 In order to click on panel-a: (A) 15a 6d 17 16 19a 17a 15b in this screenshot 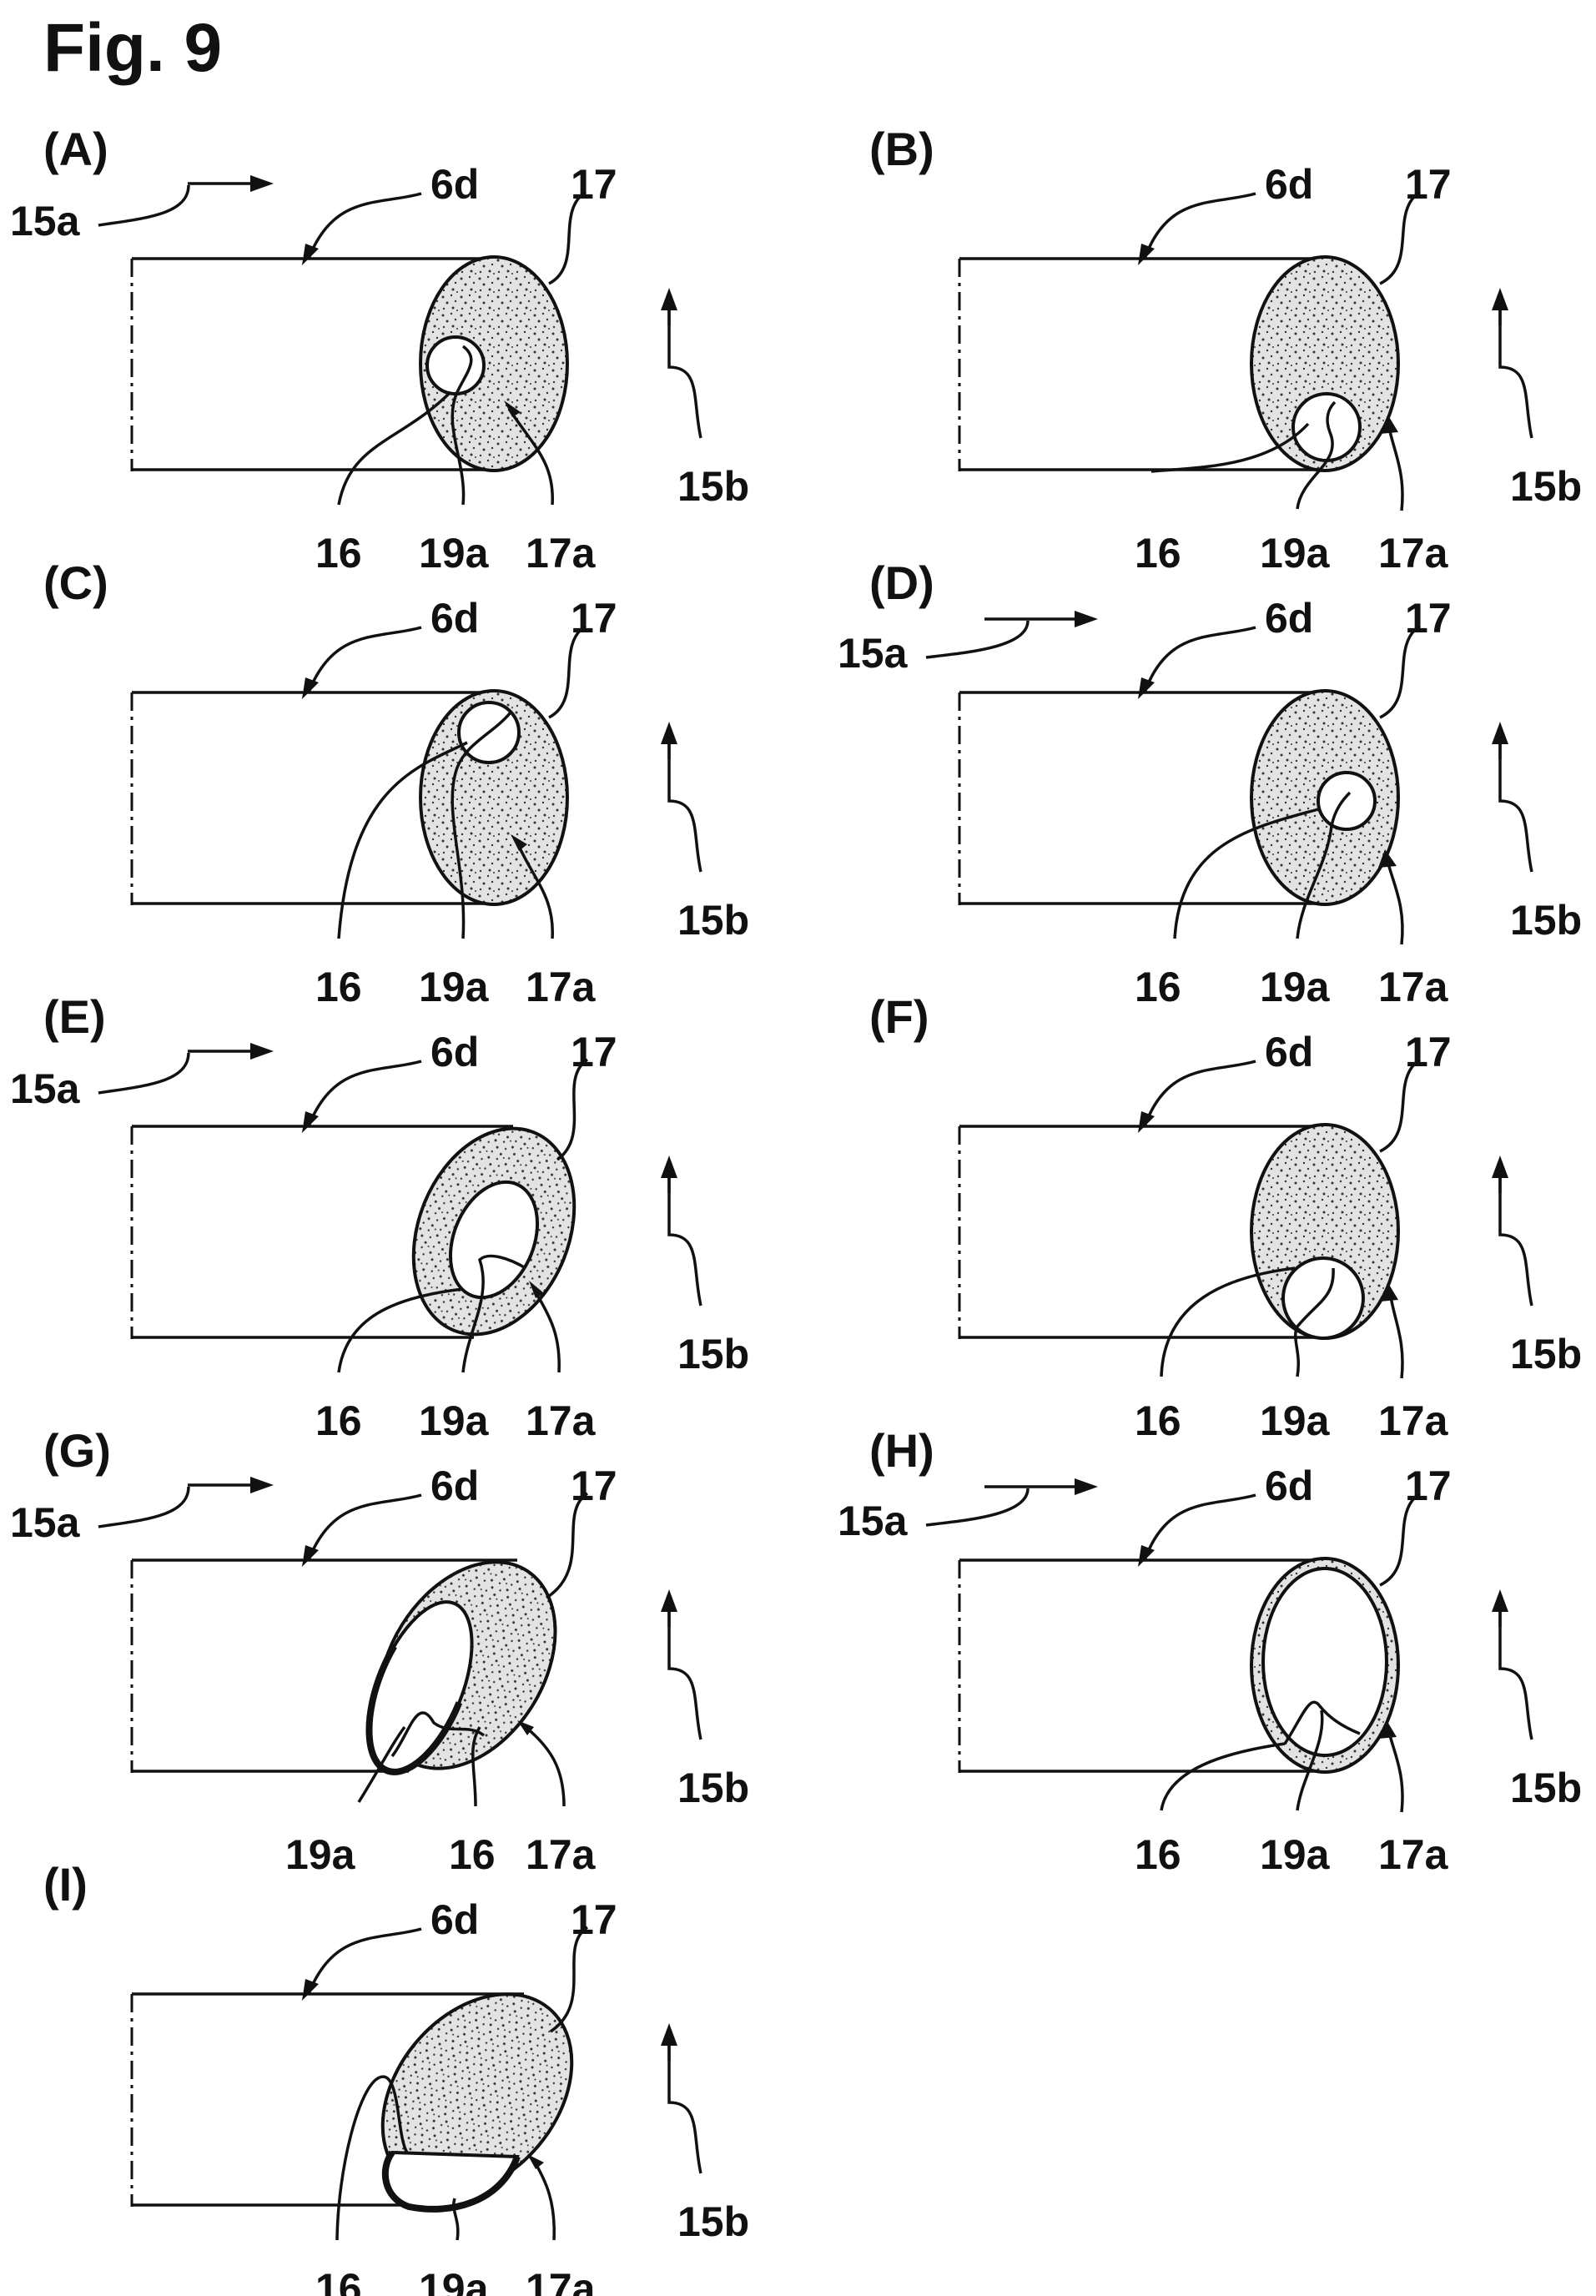, I will do `click(379, 350)`.